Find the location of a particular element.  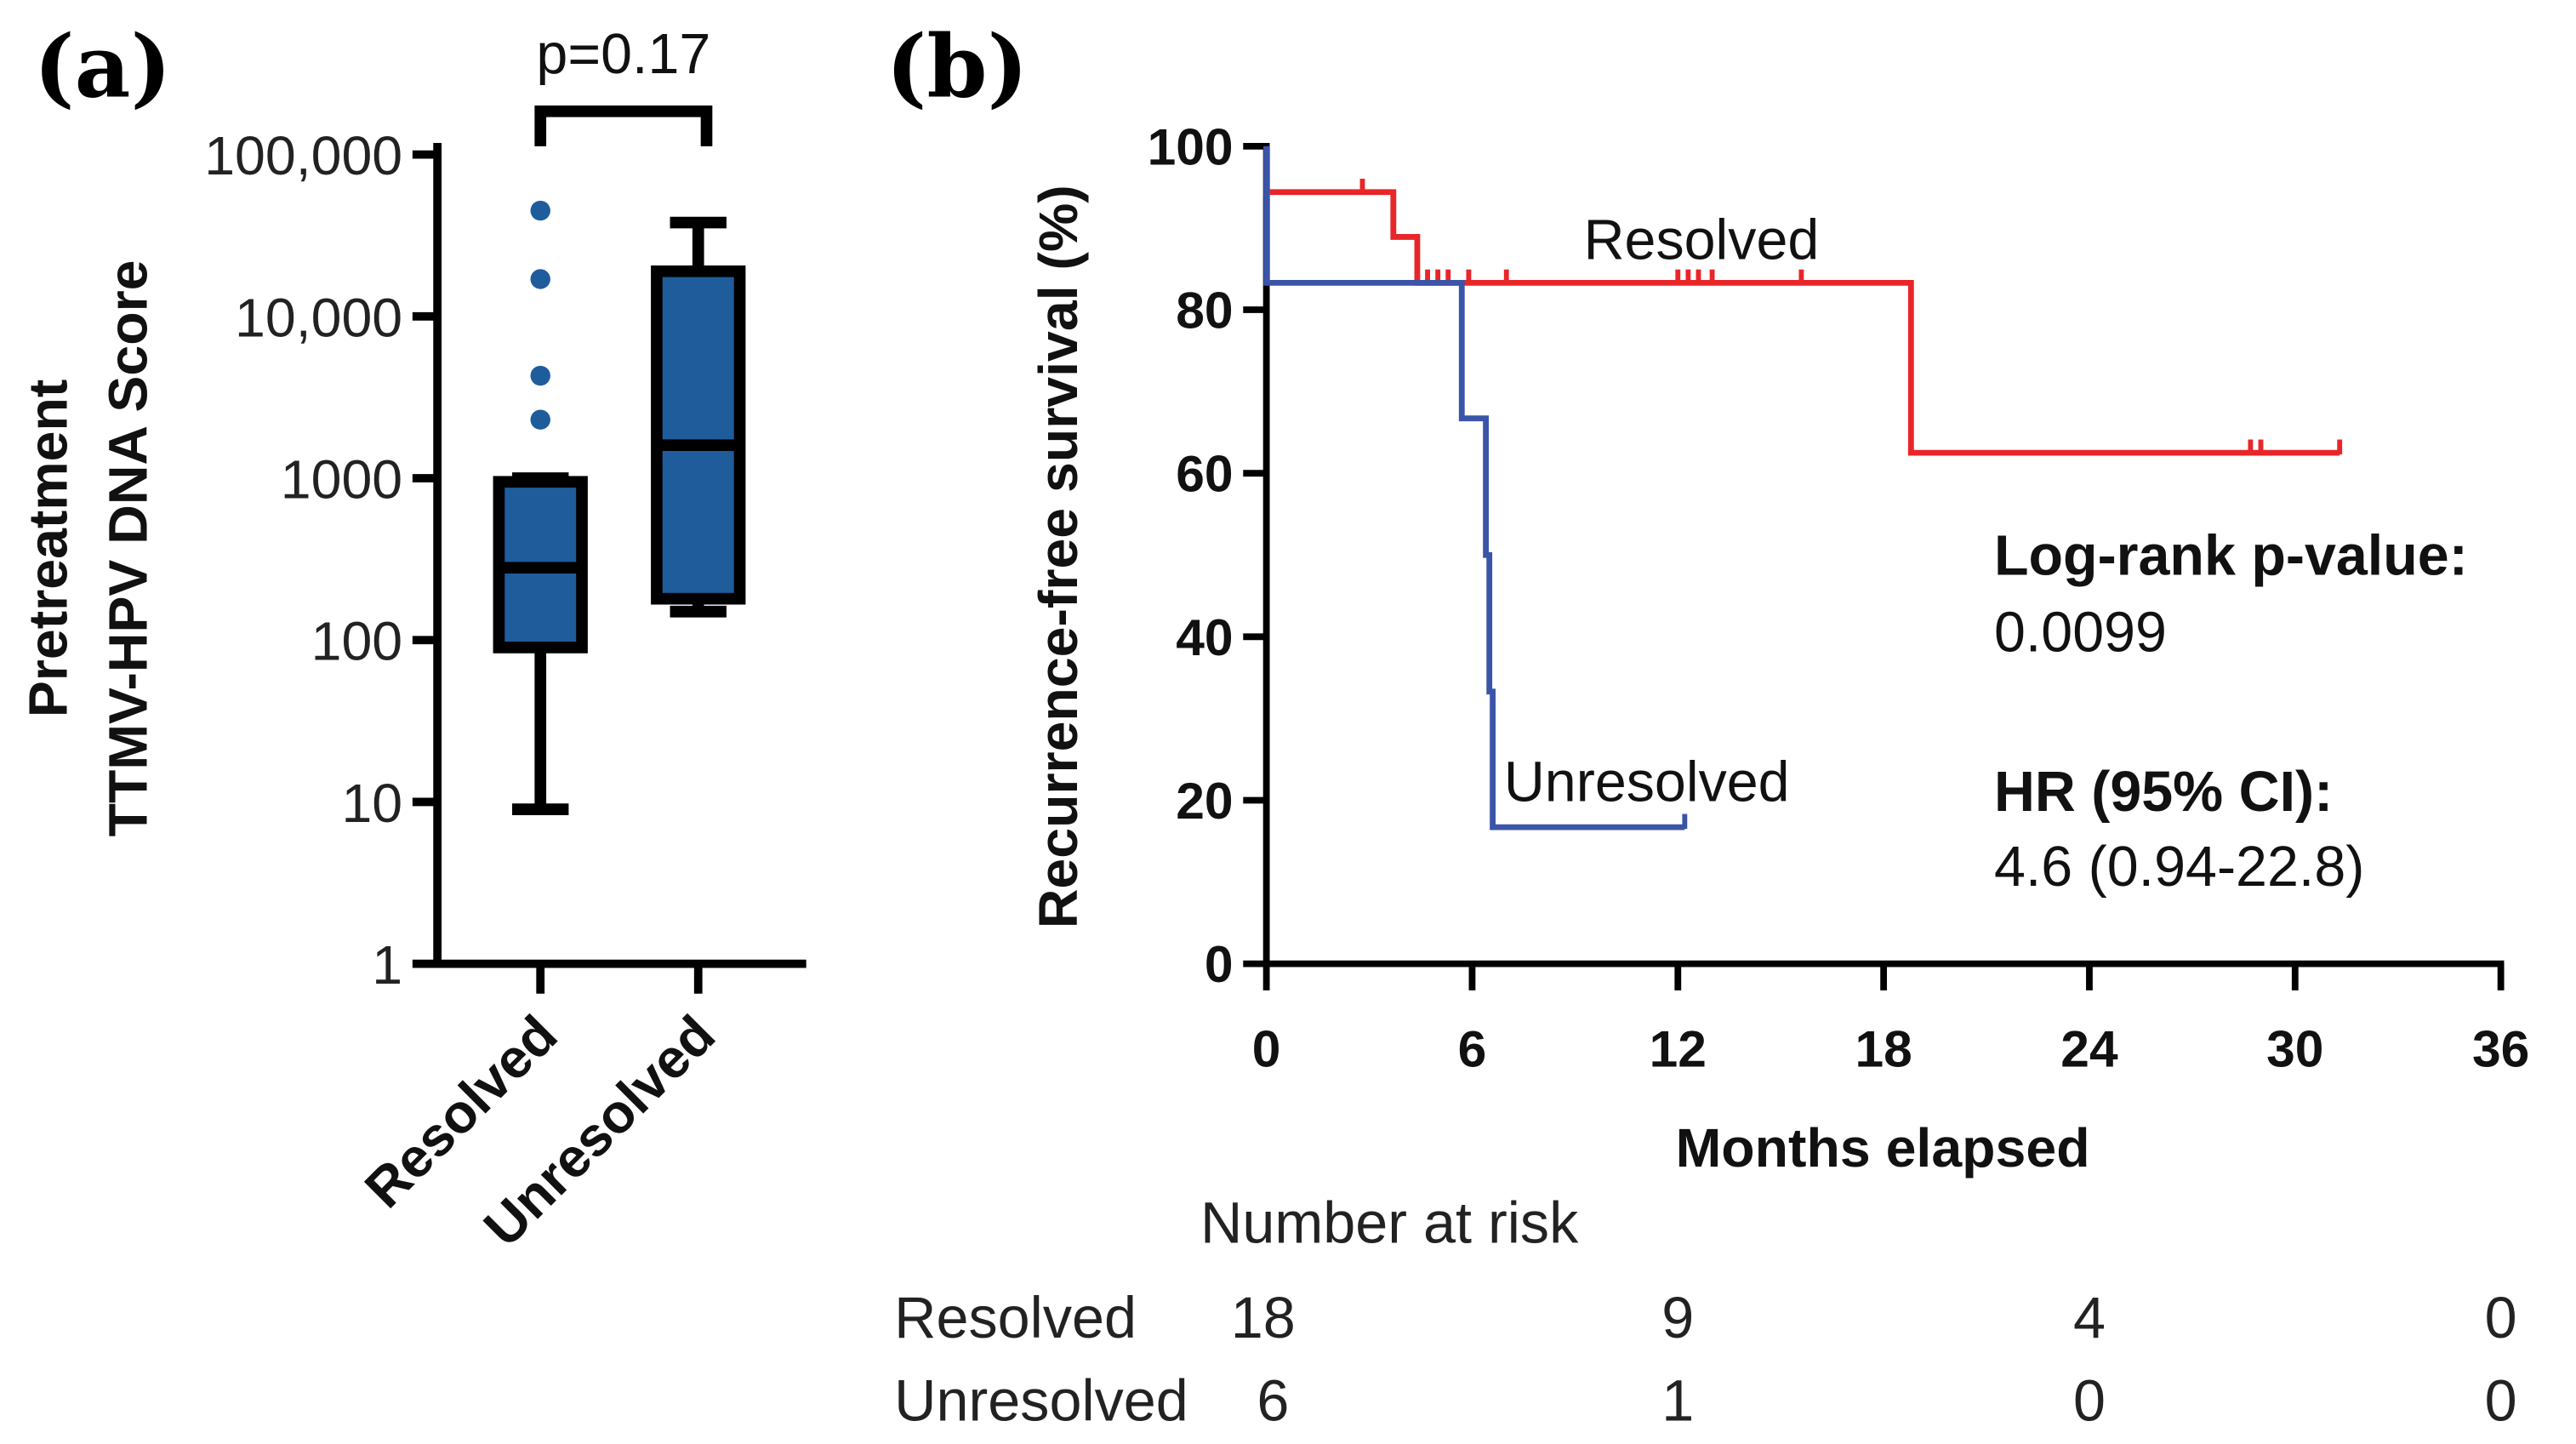

significance-bracket is located at coordinates (623, 126).